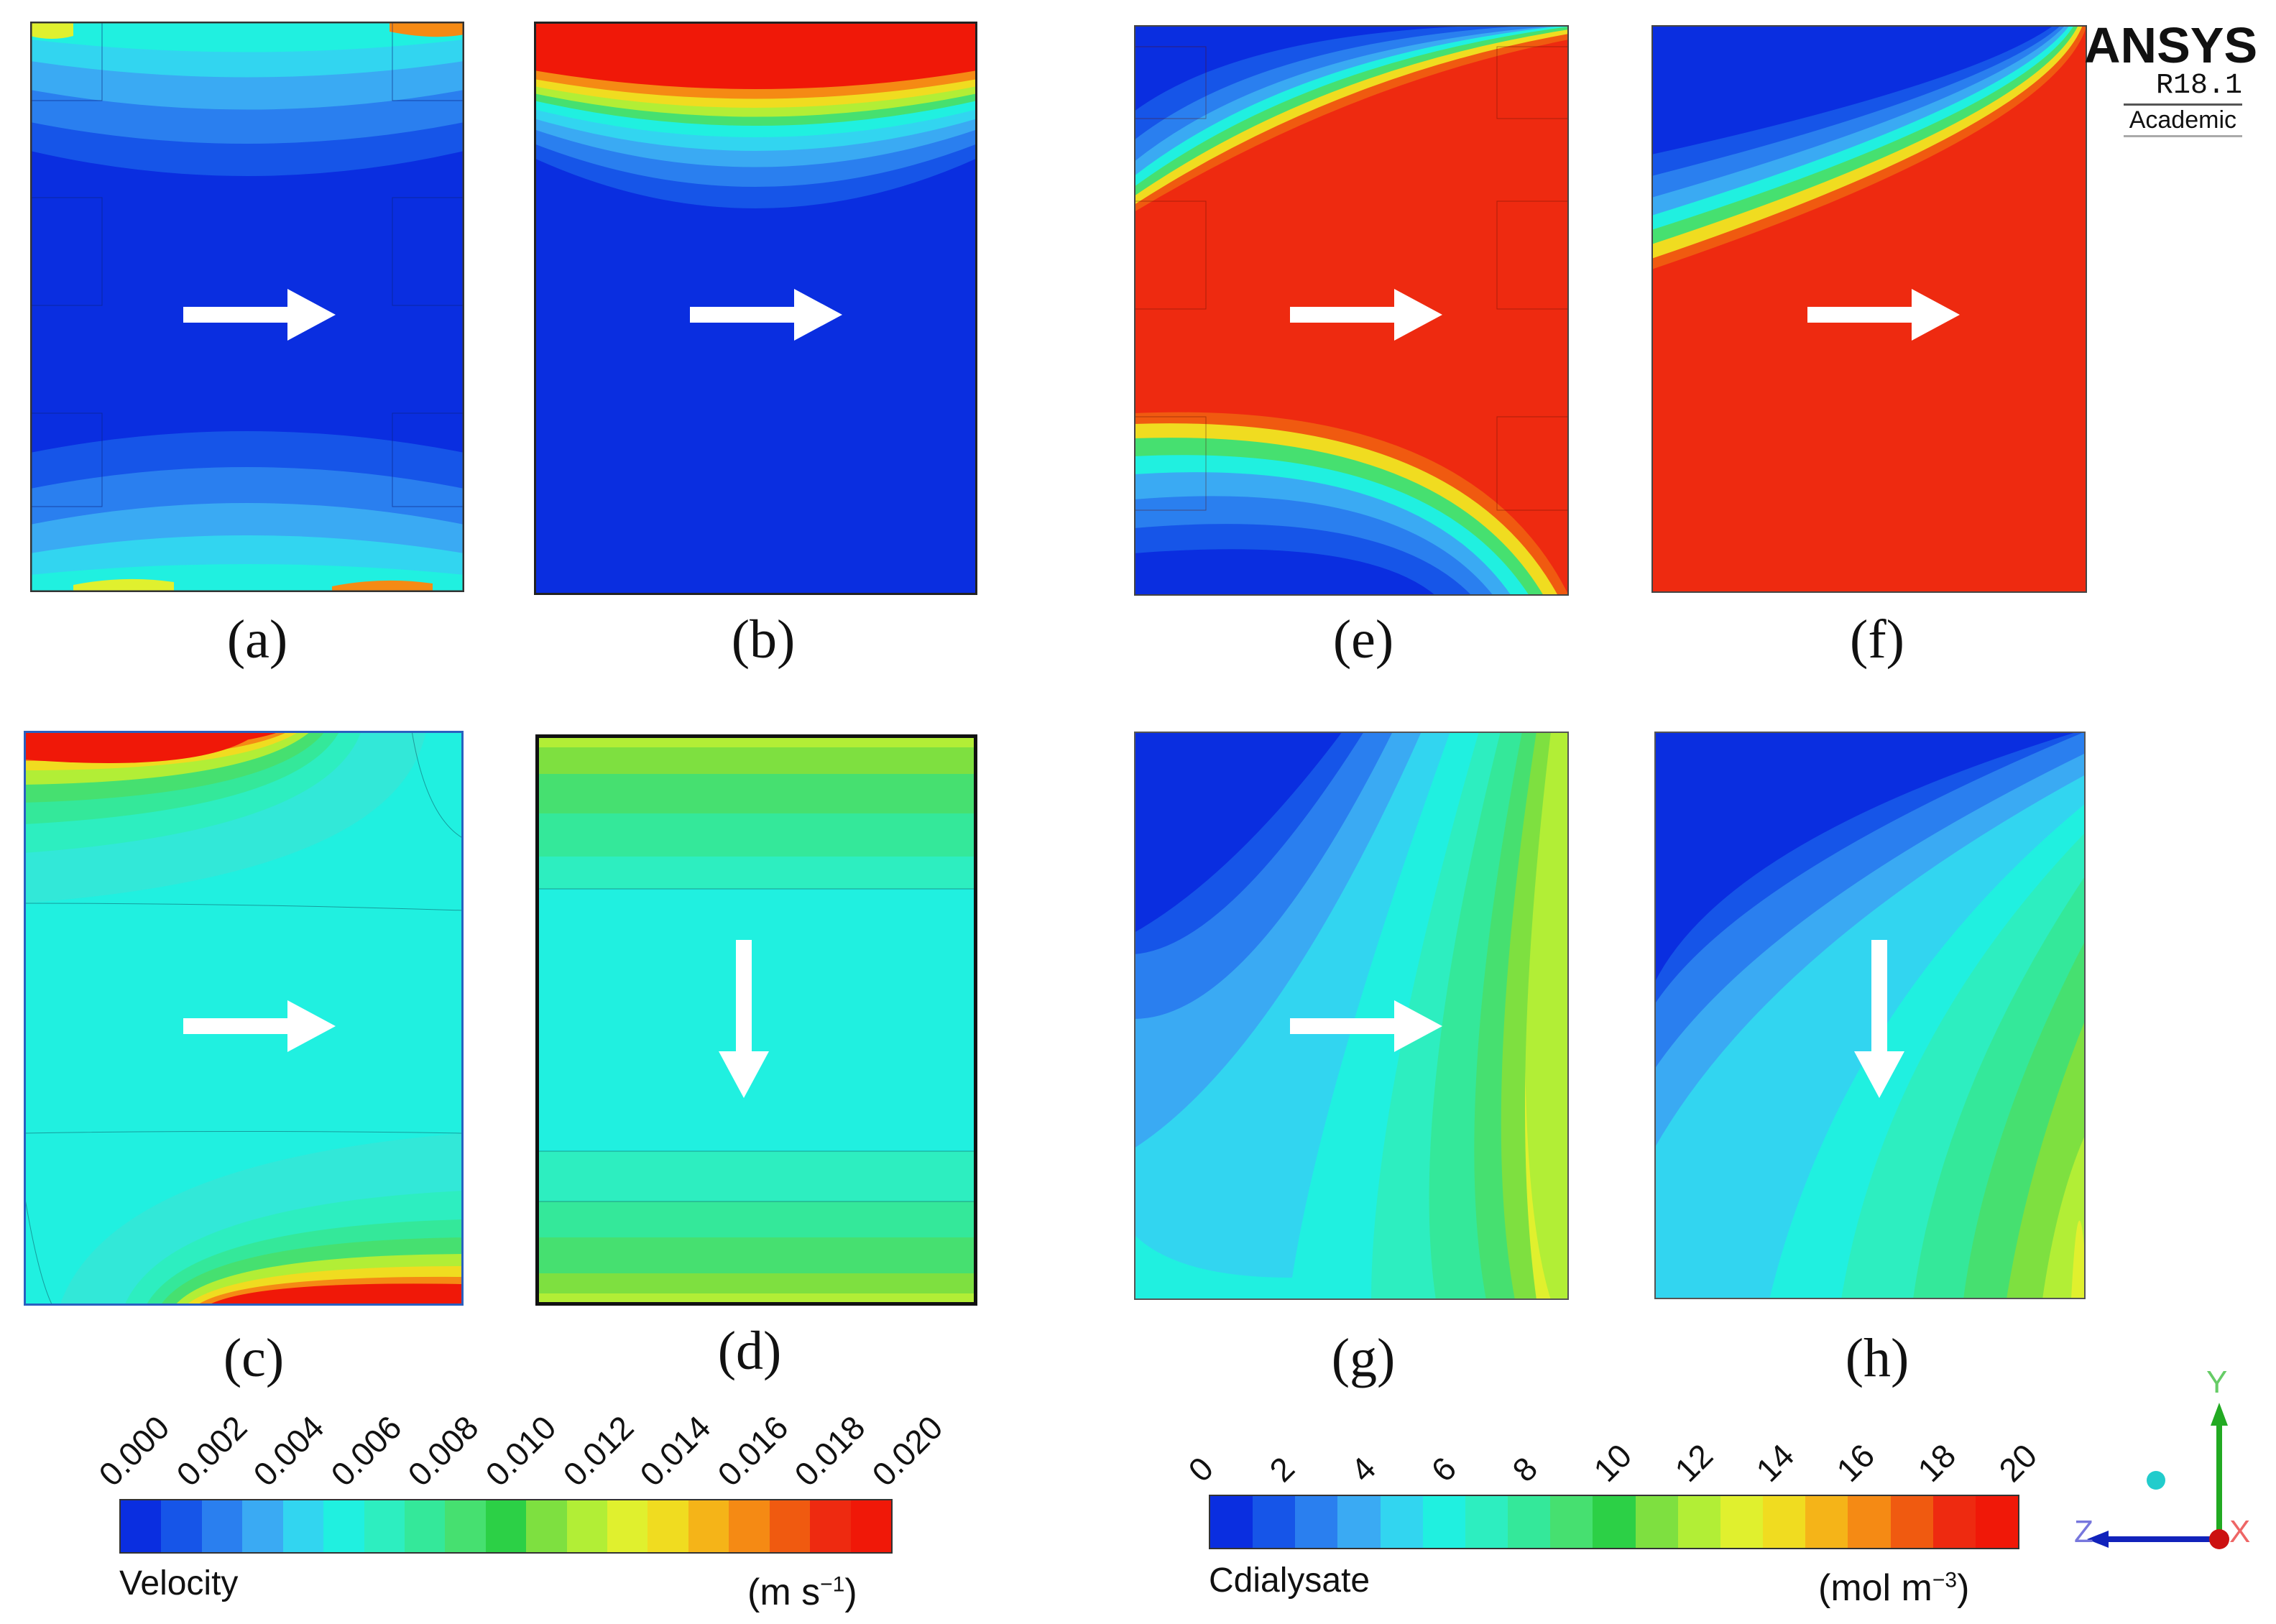  I want to click on velocity-unit-exponent: −1, so click(832, 1584).